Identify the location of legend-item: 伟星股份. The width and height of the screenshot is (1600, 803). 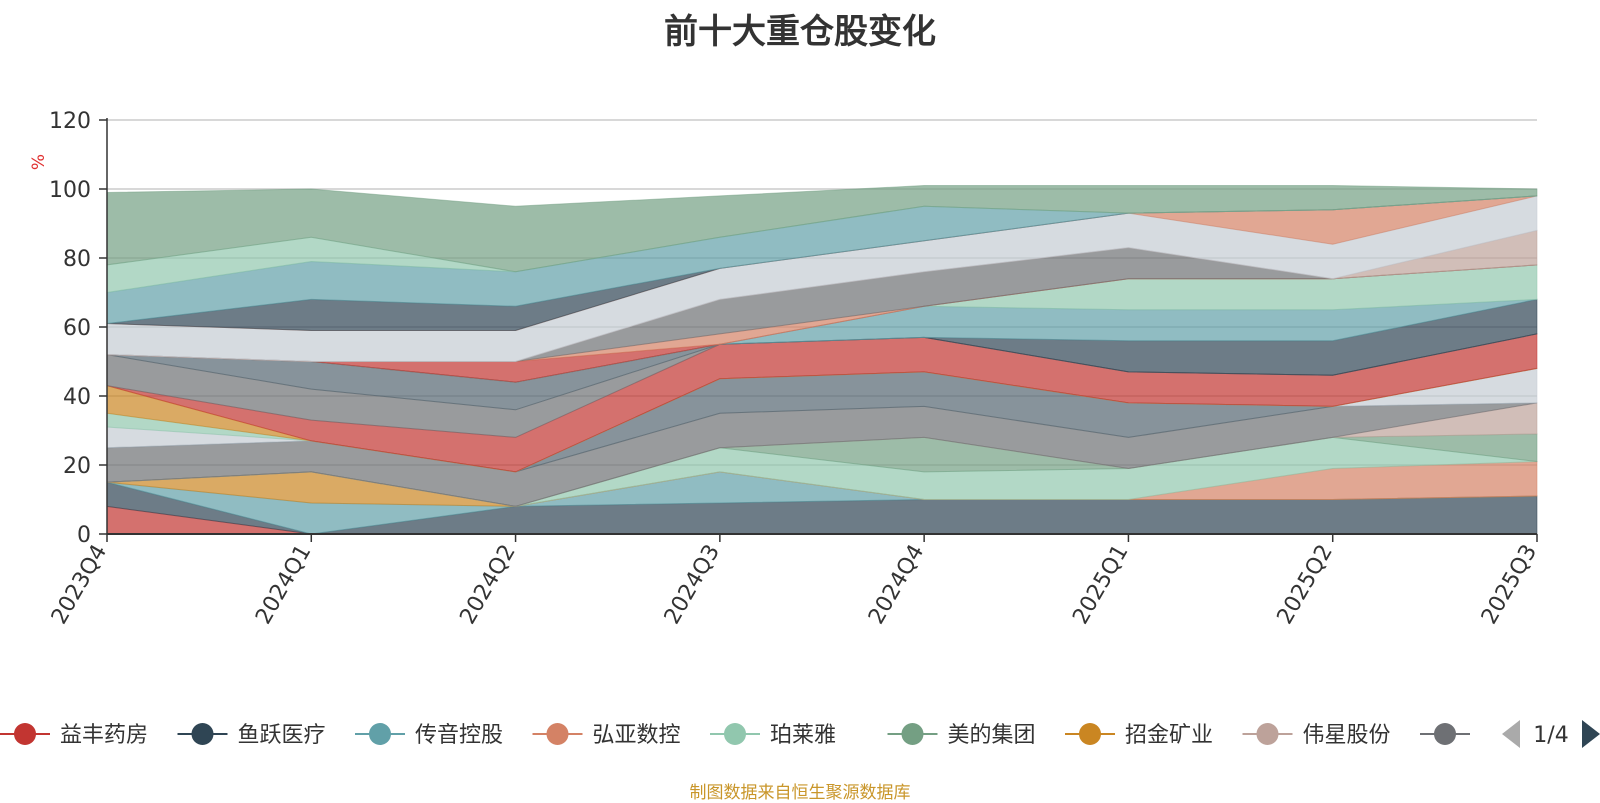
(1316, 735).